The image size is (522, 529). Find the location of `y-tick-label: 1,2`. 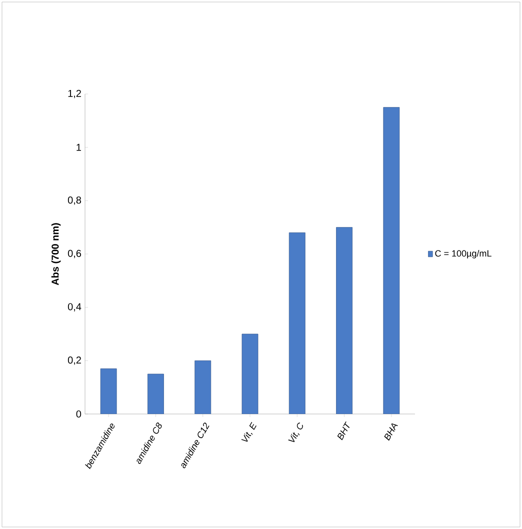

y-tick-label: 1,2 is located at coordinates (74, 94).